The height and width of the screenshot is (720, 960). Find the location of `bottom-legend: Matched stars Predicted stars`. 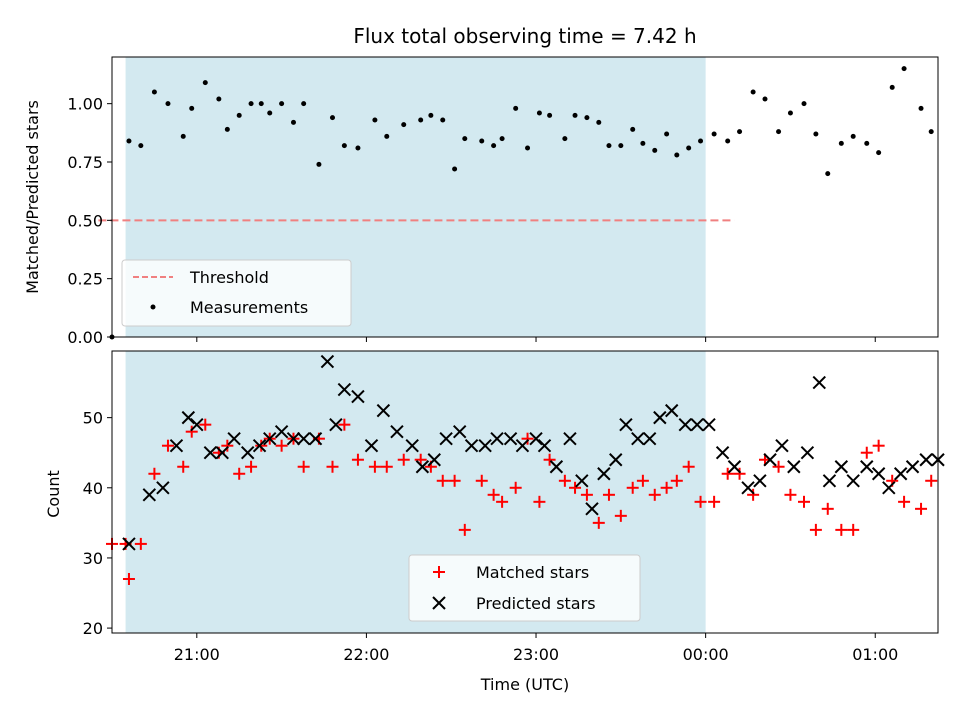

bottom-legend: Matched stars Predicted stars is located at coordinates (524, 588).